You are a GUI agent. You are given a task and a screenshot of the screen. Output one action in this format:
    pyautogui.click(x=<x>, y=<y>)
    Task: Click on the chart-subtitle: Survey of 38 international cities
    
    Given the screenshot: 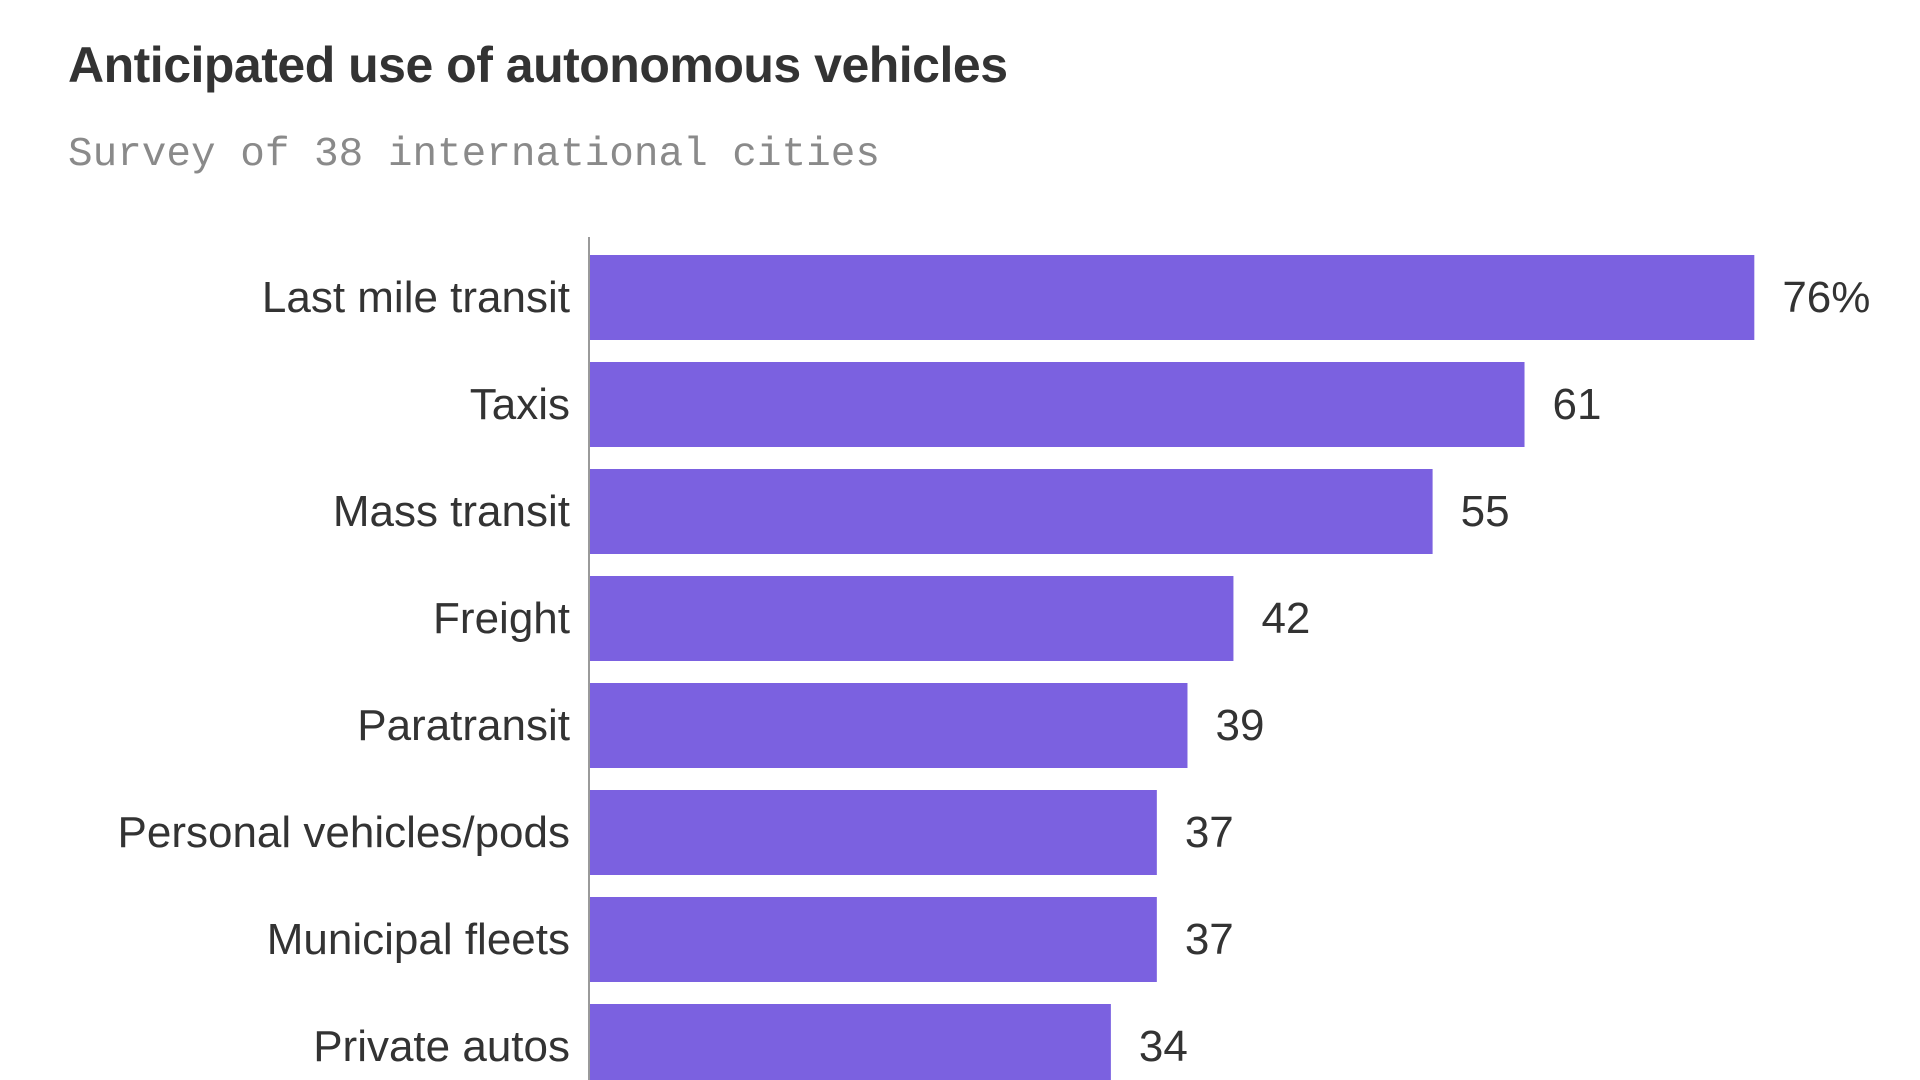 What is the action you would take?
    pyautogui.click(x=474, y=155)
    